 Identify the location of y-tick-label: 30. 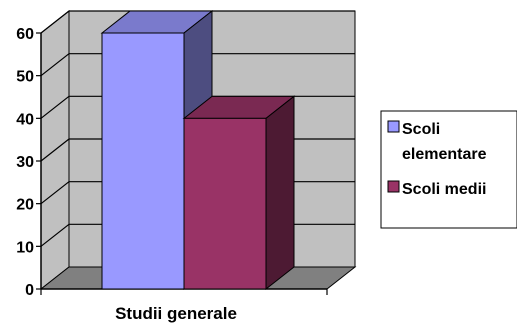
(25, 162).